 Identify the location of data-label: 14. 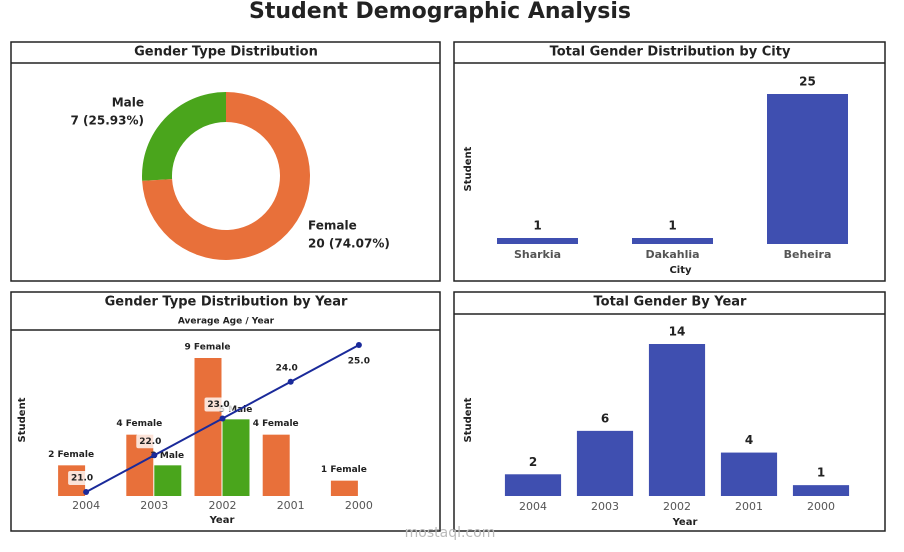
(677, 332).